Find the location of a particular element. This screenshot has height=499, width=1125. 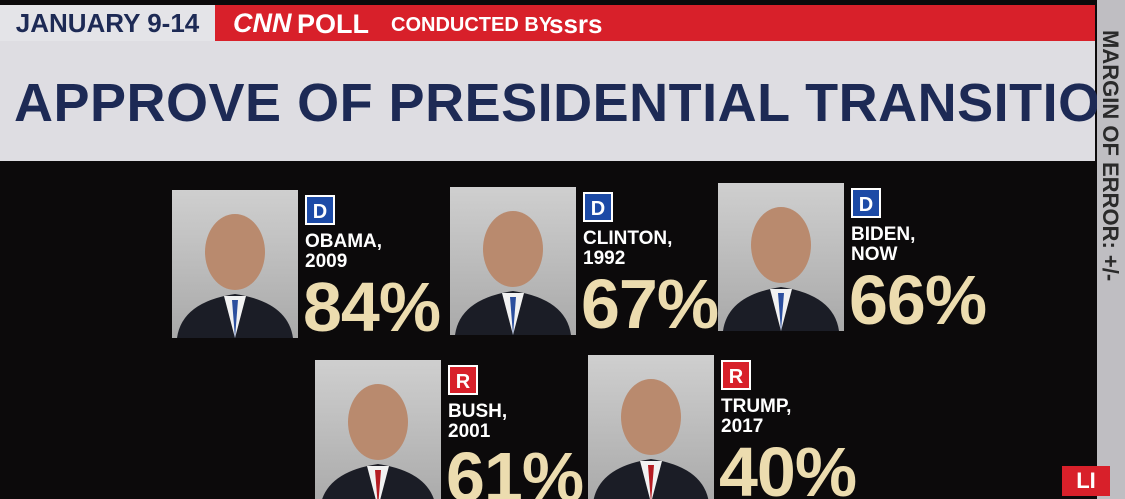

candidate-year: 2017 is located at coordinates (742, 426).